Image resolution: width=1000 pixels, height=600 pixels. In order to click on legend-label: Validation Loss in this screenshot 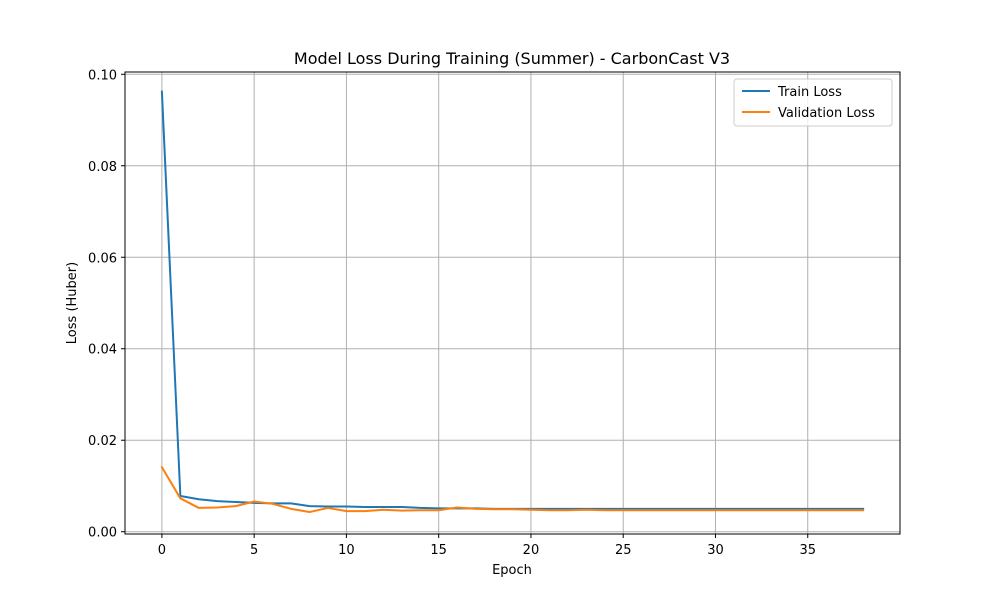, I will do `click(826, 113)`.